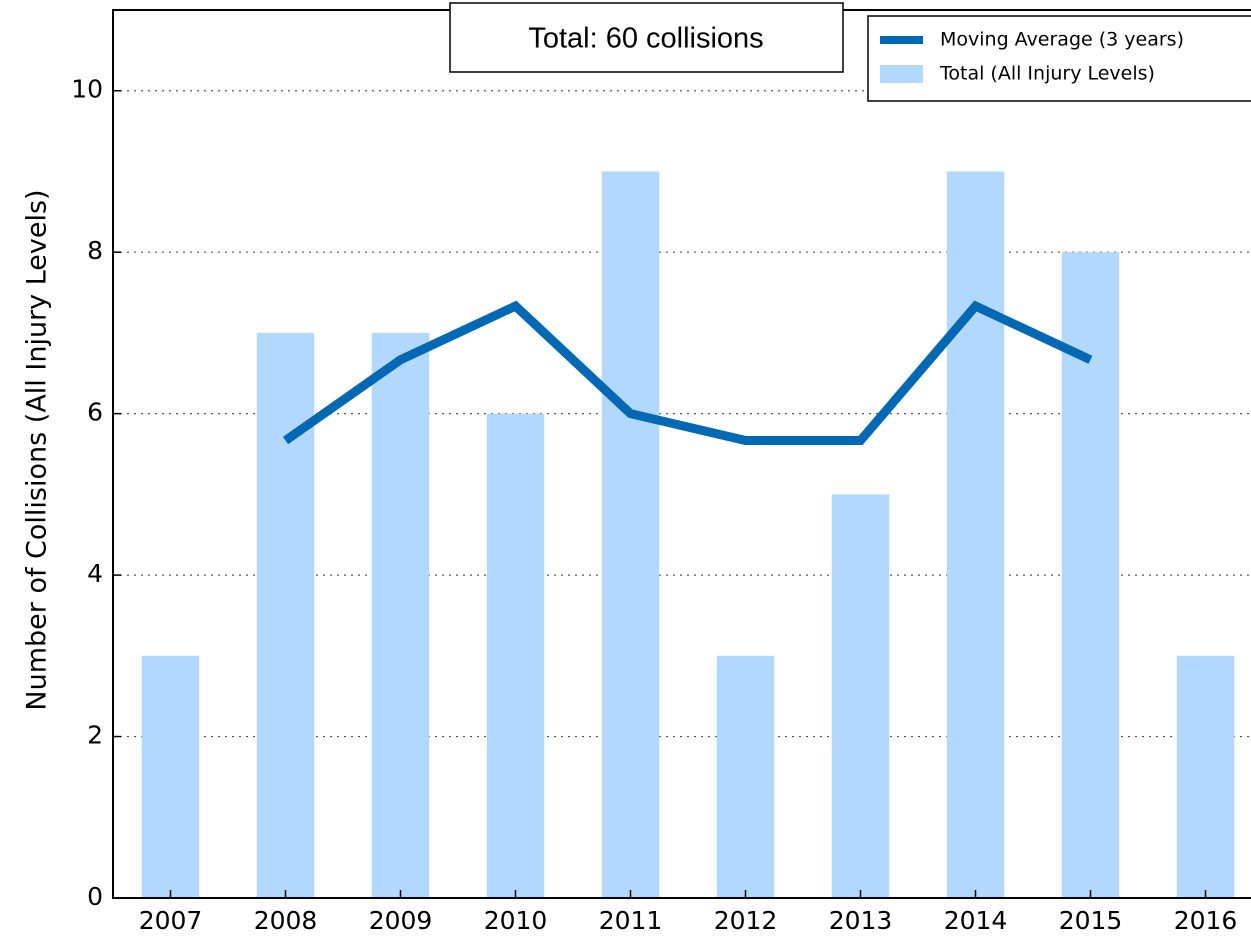  I want to click on y-tick-label: 0, so click(95, 896).